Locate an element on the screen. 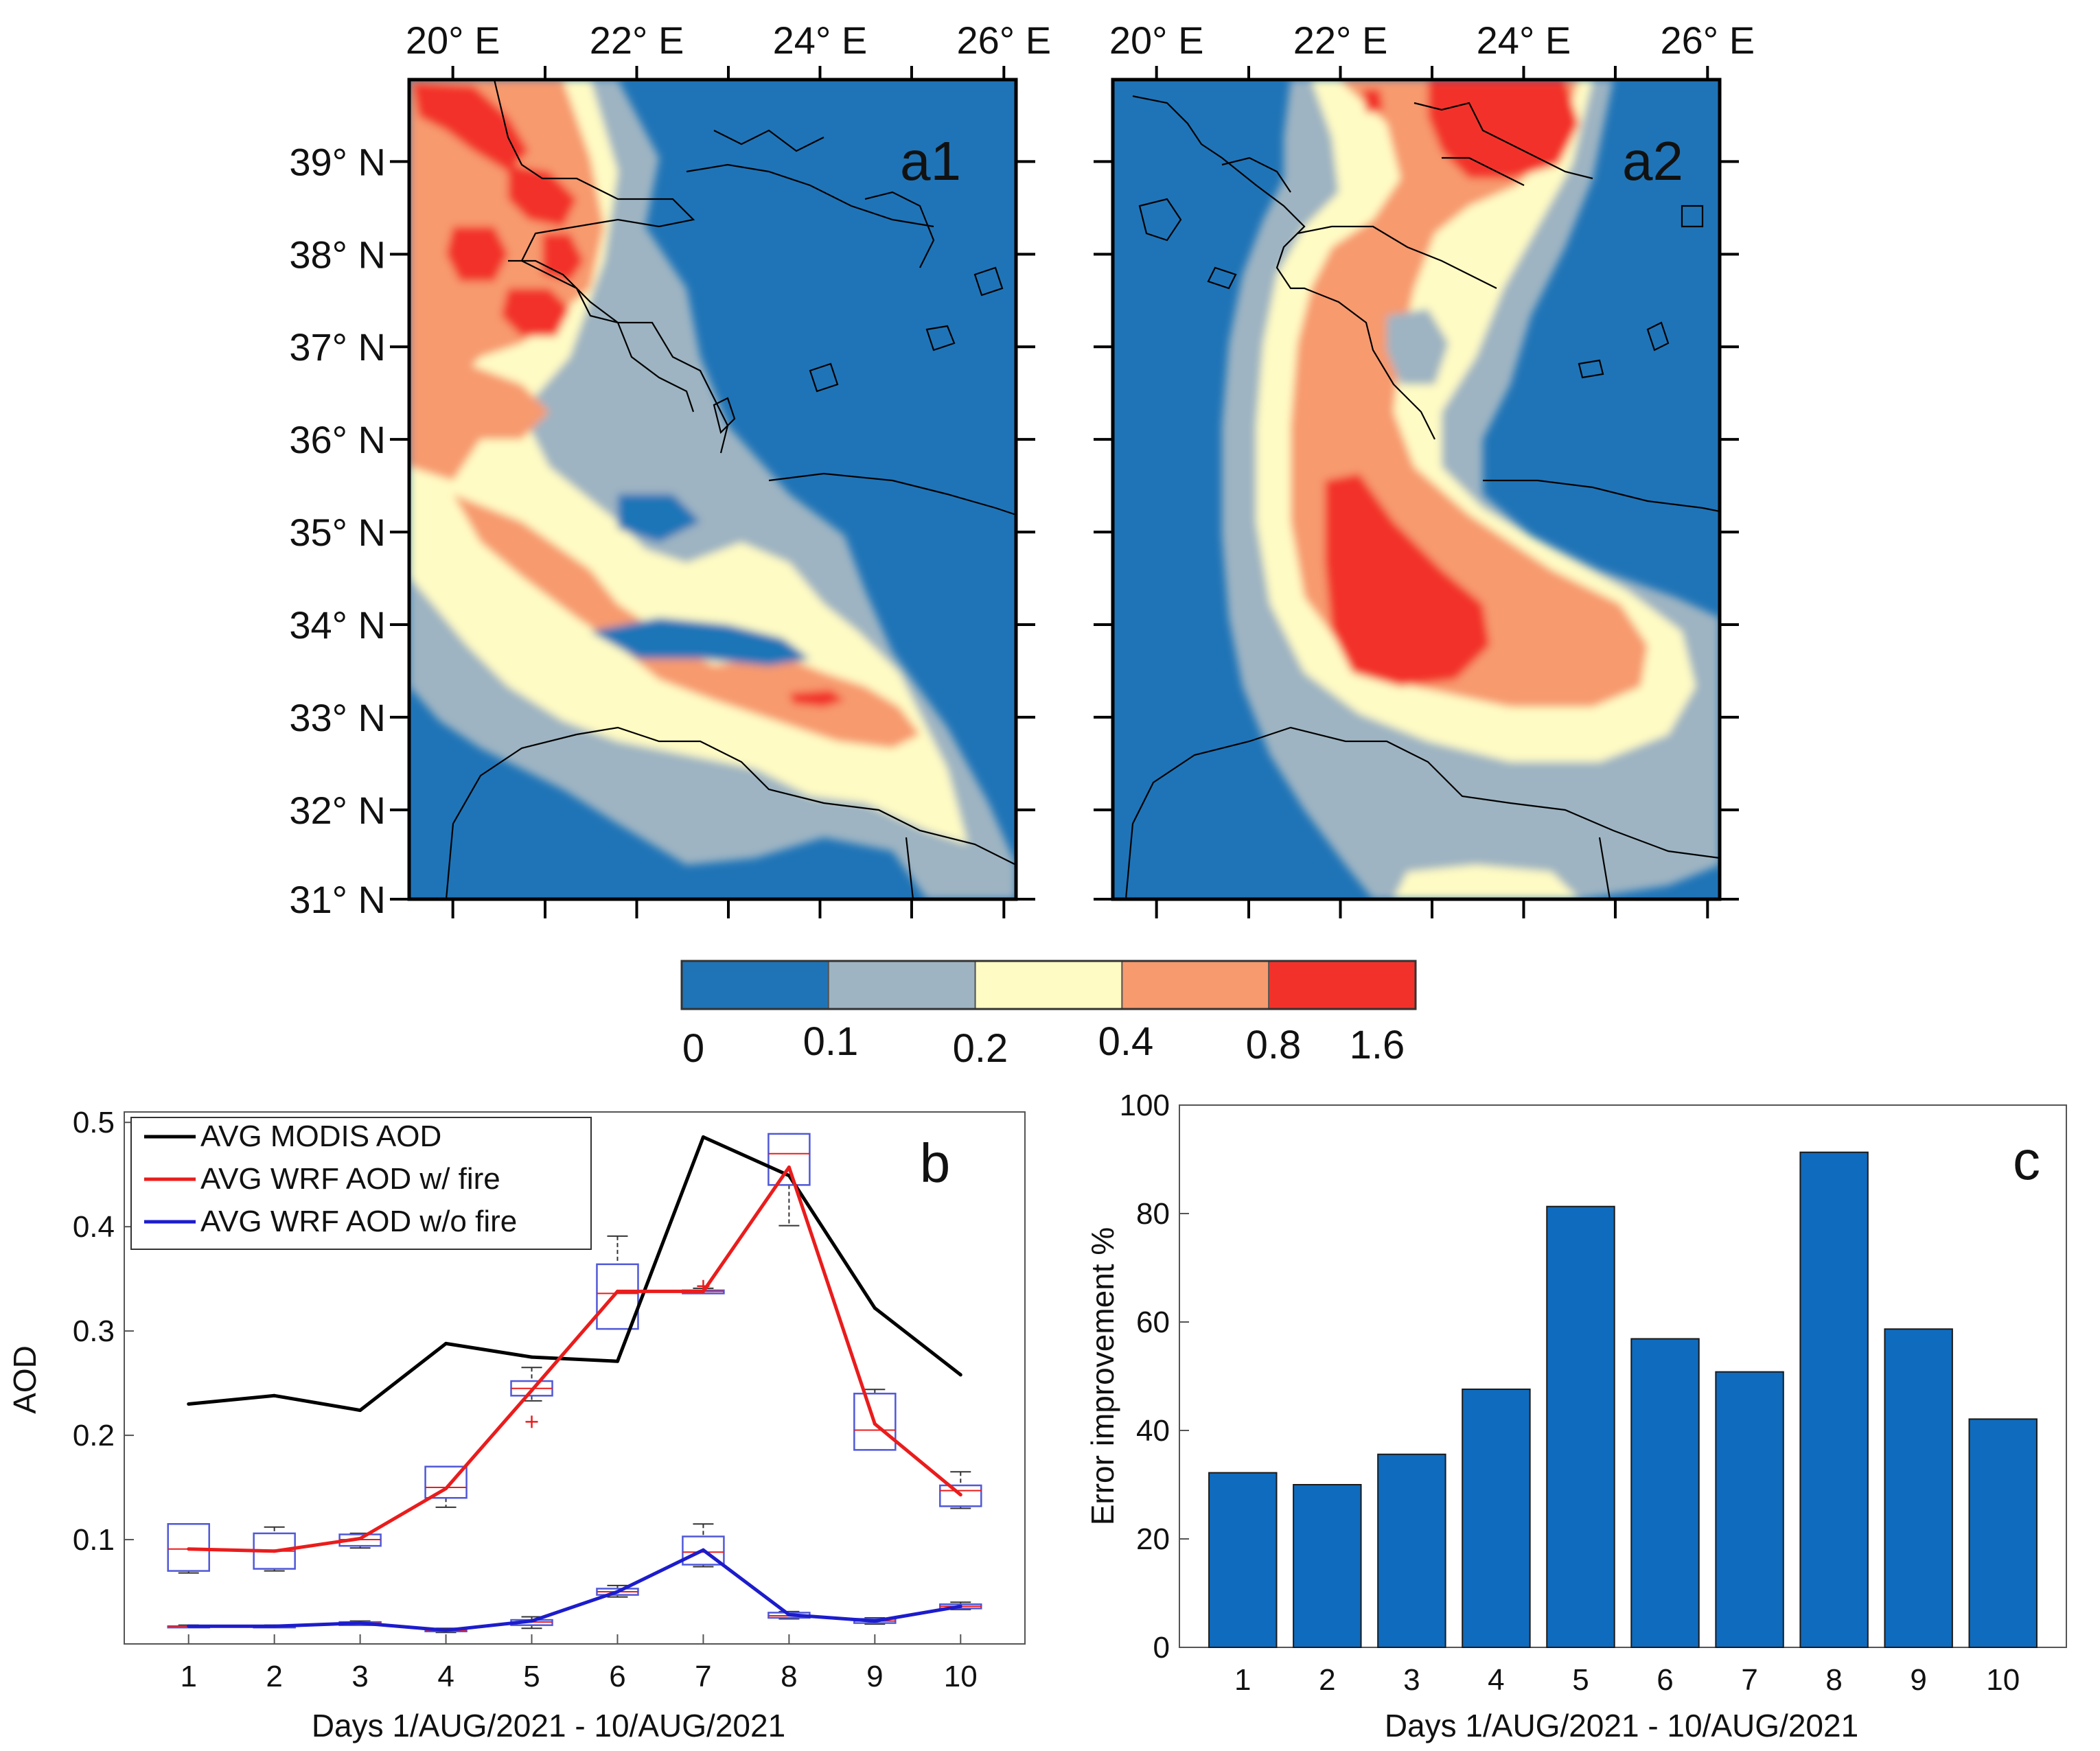 Image resolution: width=2100 pixels, height=1751 pixels. aod-field-a1 is located at coordinates (712, 489).